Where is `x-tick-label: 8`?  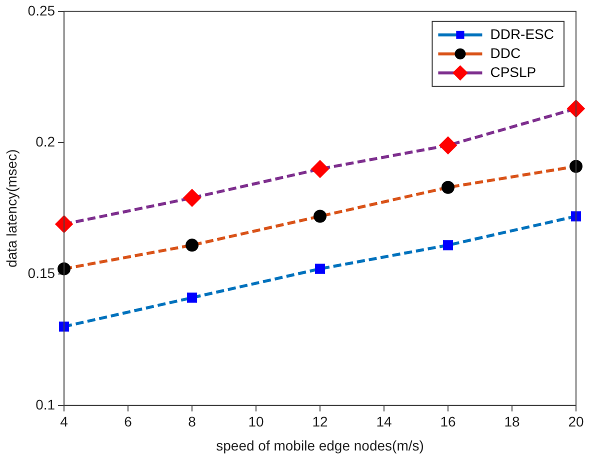 x-tick-label: 8 is located at coordinates (192, 422).